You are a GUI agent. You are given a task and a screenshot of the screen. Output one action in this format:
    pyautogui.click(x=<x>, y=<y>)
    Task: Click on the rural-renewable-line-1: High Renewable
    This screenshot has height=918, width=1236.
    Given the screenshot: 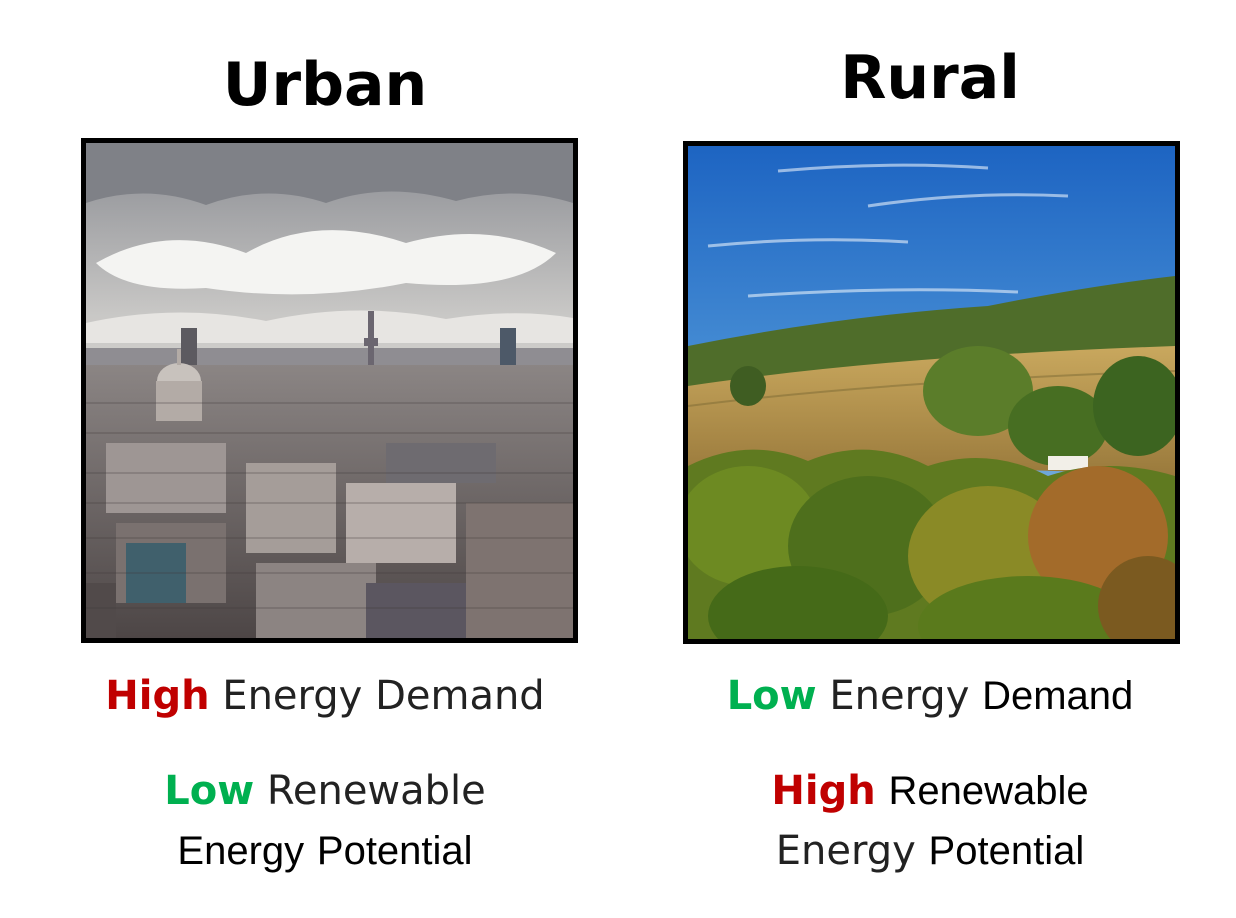 What is the action you would take?
    pyautogui.click(x=930, y=791)
    